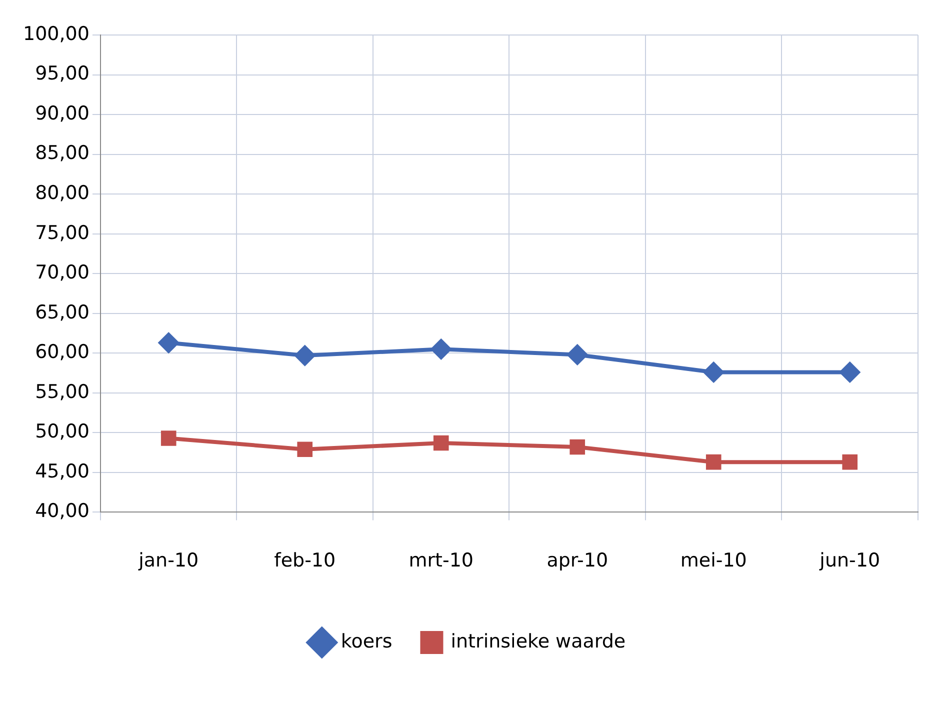 This screenshot has width=934, height=702. What do you see at coordinates (62, 153) in the screenshot?
I see `y-tick-label: 85,00` at bounding box center [62, 153].